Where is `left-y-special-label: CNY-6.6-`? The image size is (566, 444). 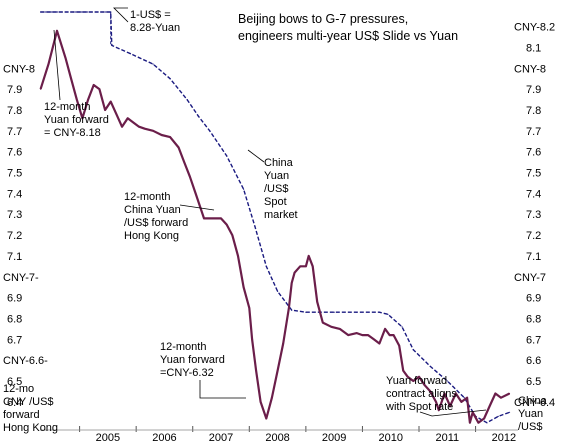 left-y-special-label: CNY-6.6- is located at coordinates (25, 361).